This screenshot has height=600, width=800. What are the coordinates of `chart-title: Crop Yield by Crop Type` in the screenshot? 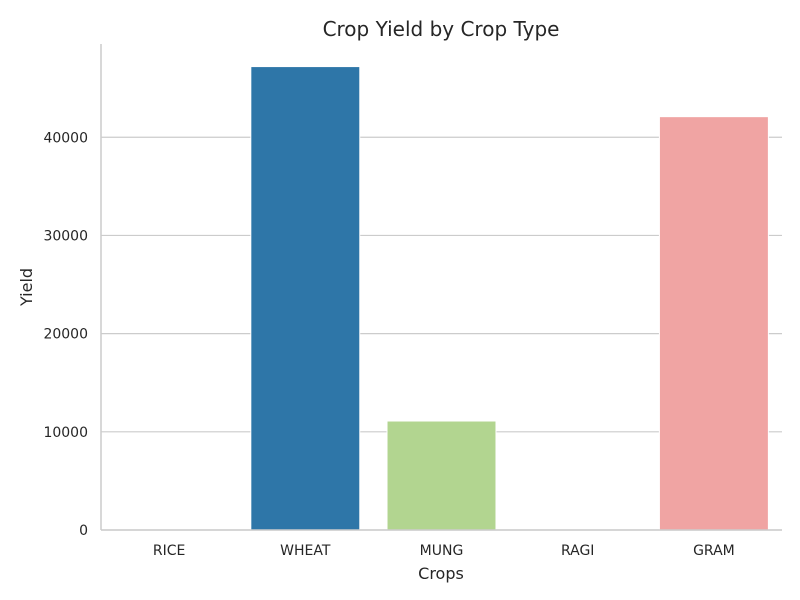 It's located at (441, 29).